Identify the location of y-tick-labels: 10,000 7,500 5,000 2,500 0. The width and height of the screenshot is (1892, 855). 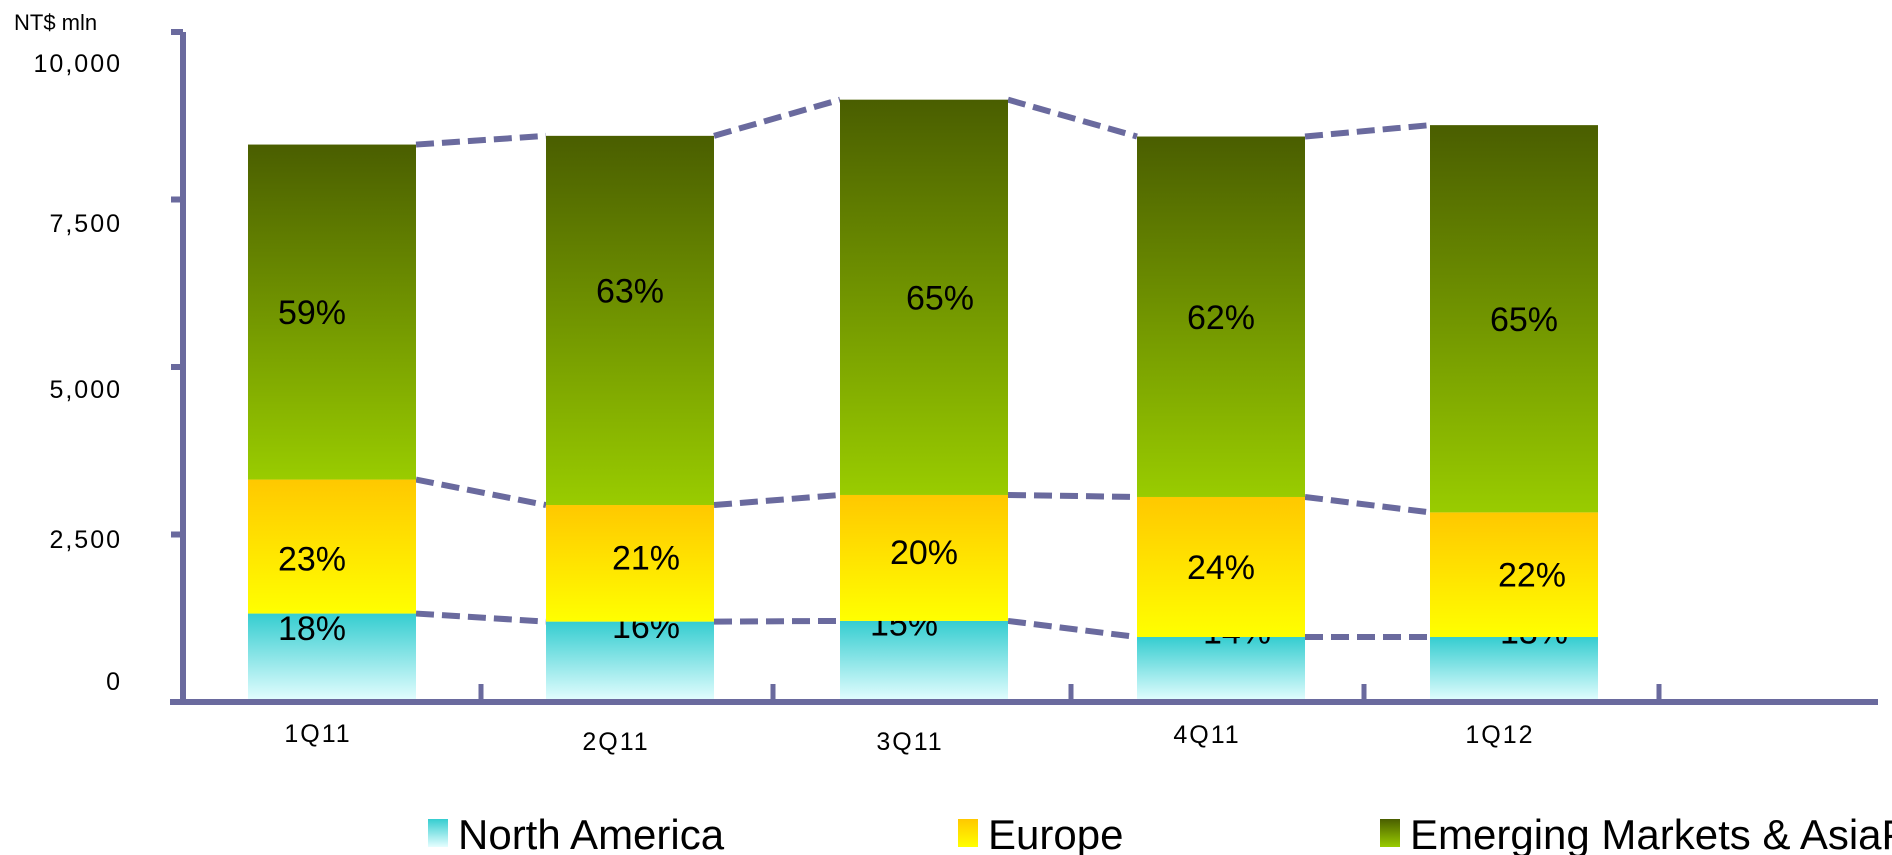
(78, 373).